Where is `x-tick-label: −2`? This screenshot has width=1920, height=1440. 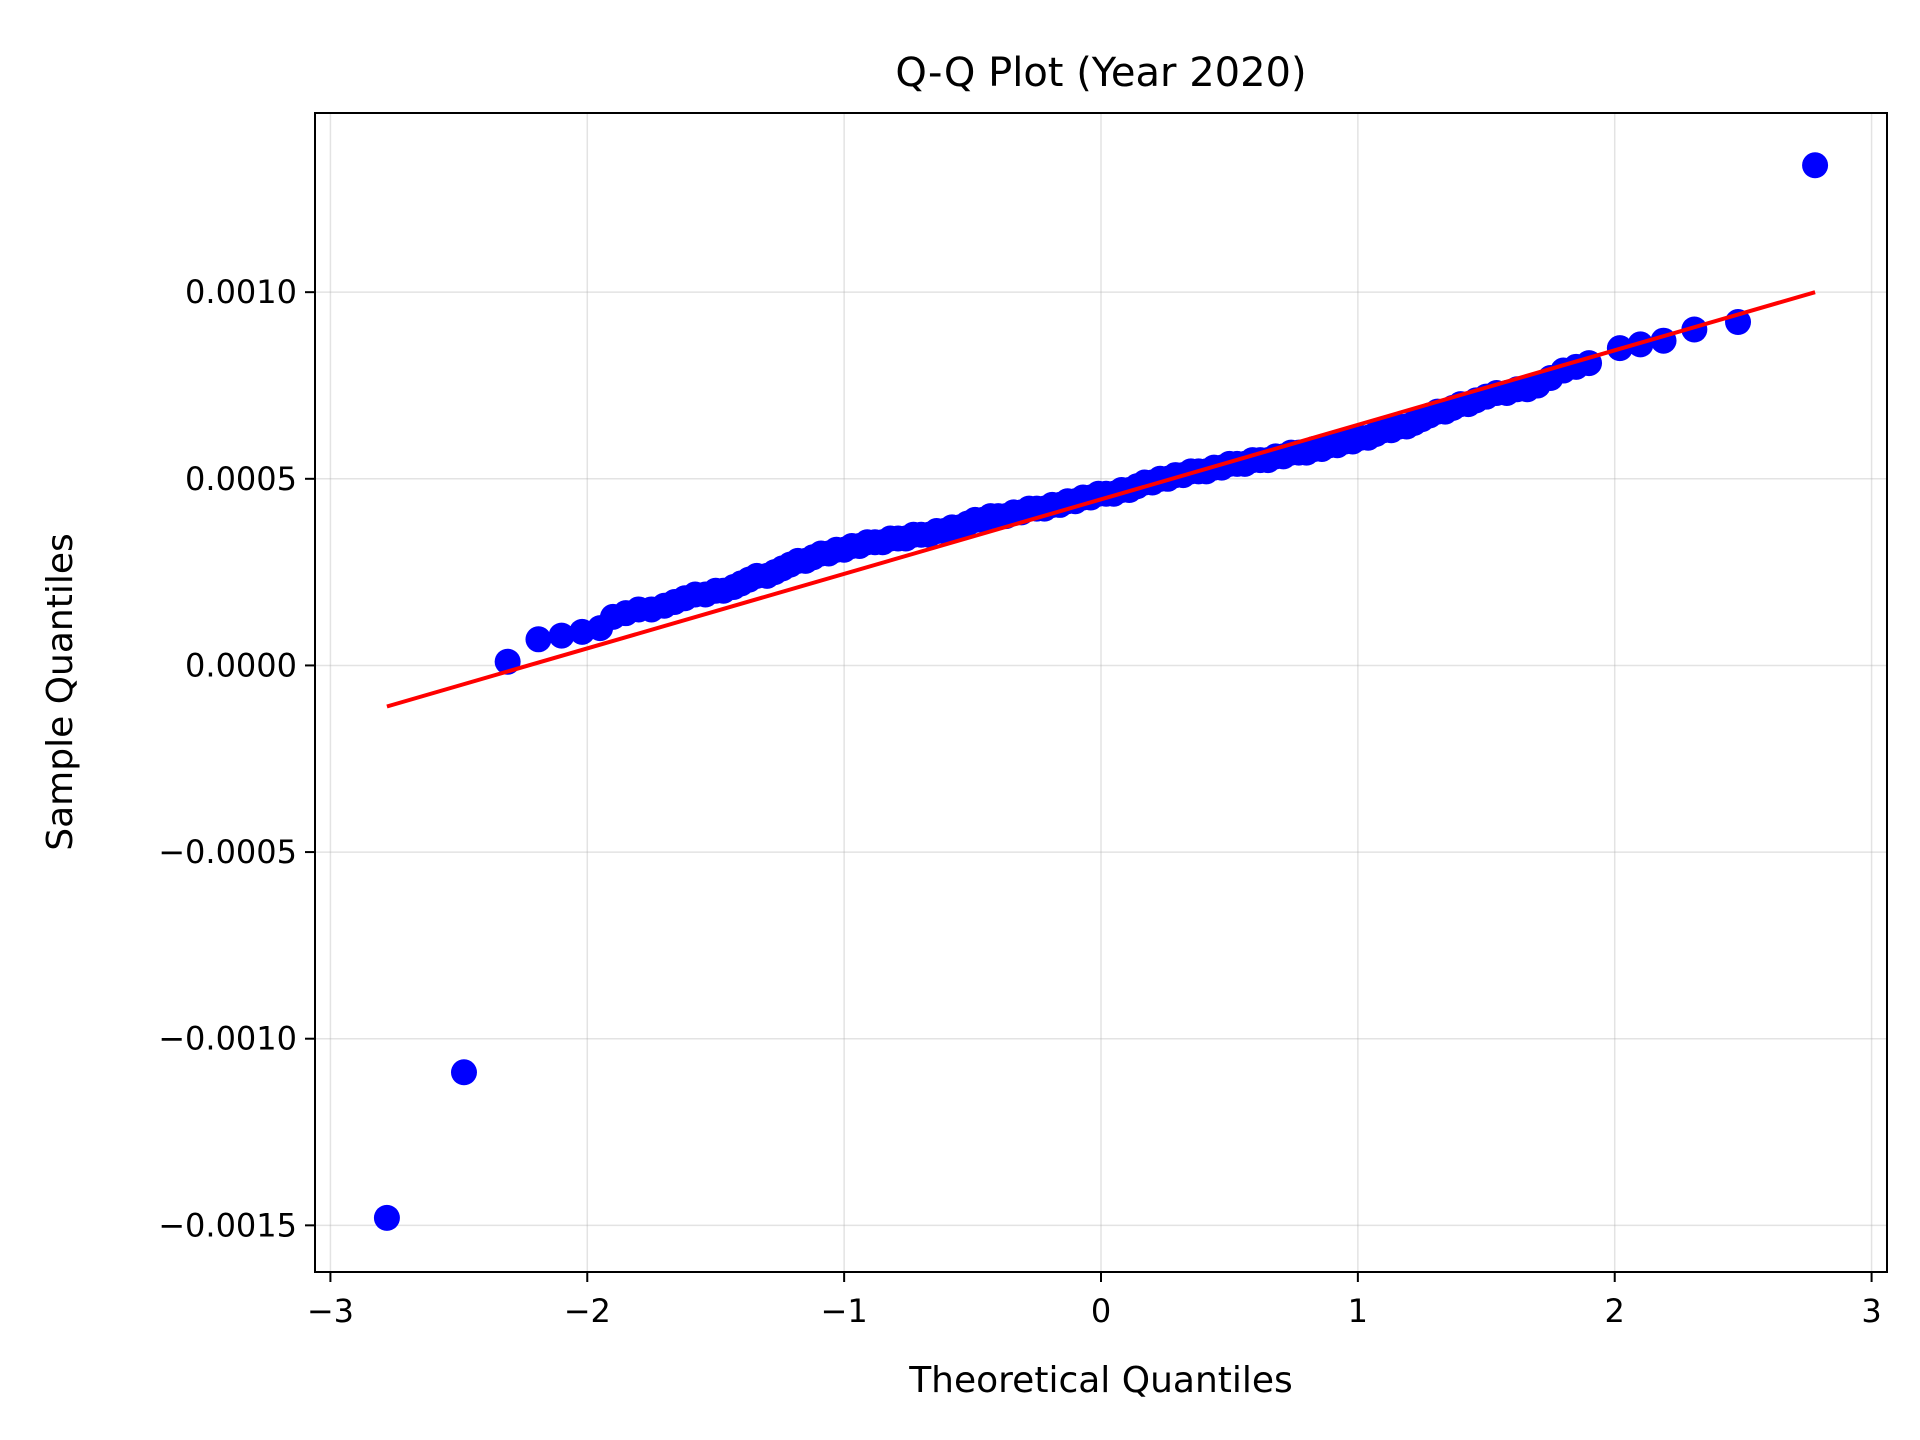 x-tick-label: −2 is located at coordinates (587, 1311).